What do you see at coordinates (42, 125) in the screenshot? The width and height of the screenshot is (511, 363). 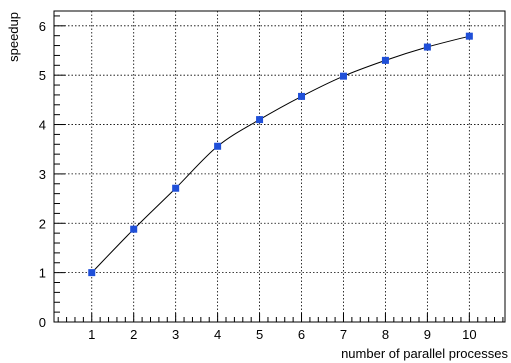 I see `y-tick-label: 4` at bounding box center [42, 125].